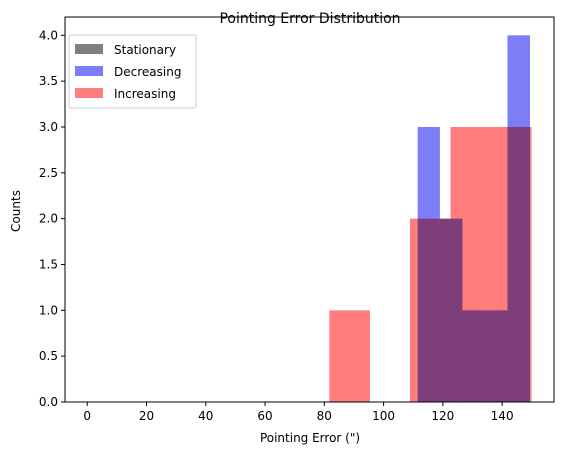  What do you see at coordinates (145, 94) in the screenshot?
I see `legend-label-increasing: Increasing` at bounding box center [145, 94].